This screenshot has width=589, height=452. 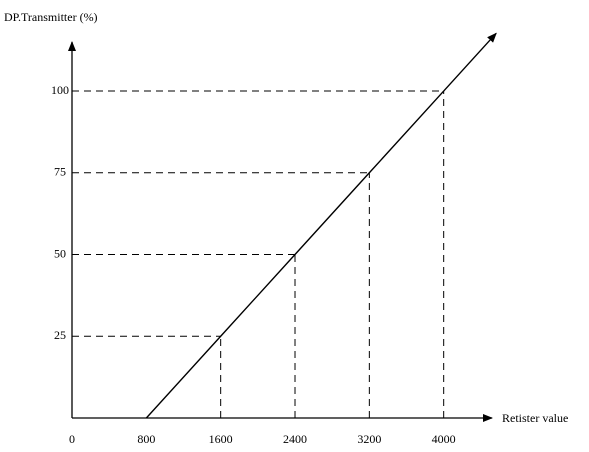 I want to click on x-tick-label: 0, so click(x=72, y=439).